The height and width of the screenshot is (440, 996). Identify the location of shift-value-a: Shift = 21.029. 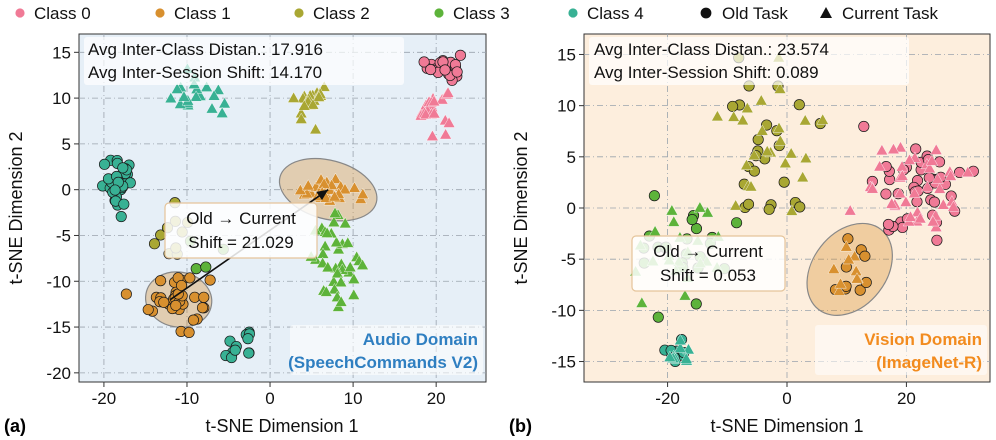
(240, 242).